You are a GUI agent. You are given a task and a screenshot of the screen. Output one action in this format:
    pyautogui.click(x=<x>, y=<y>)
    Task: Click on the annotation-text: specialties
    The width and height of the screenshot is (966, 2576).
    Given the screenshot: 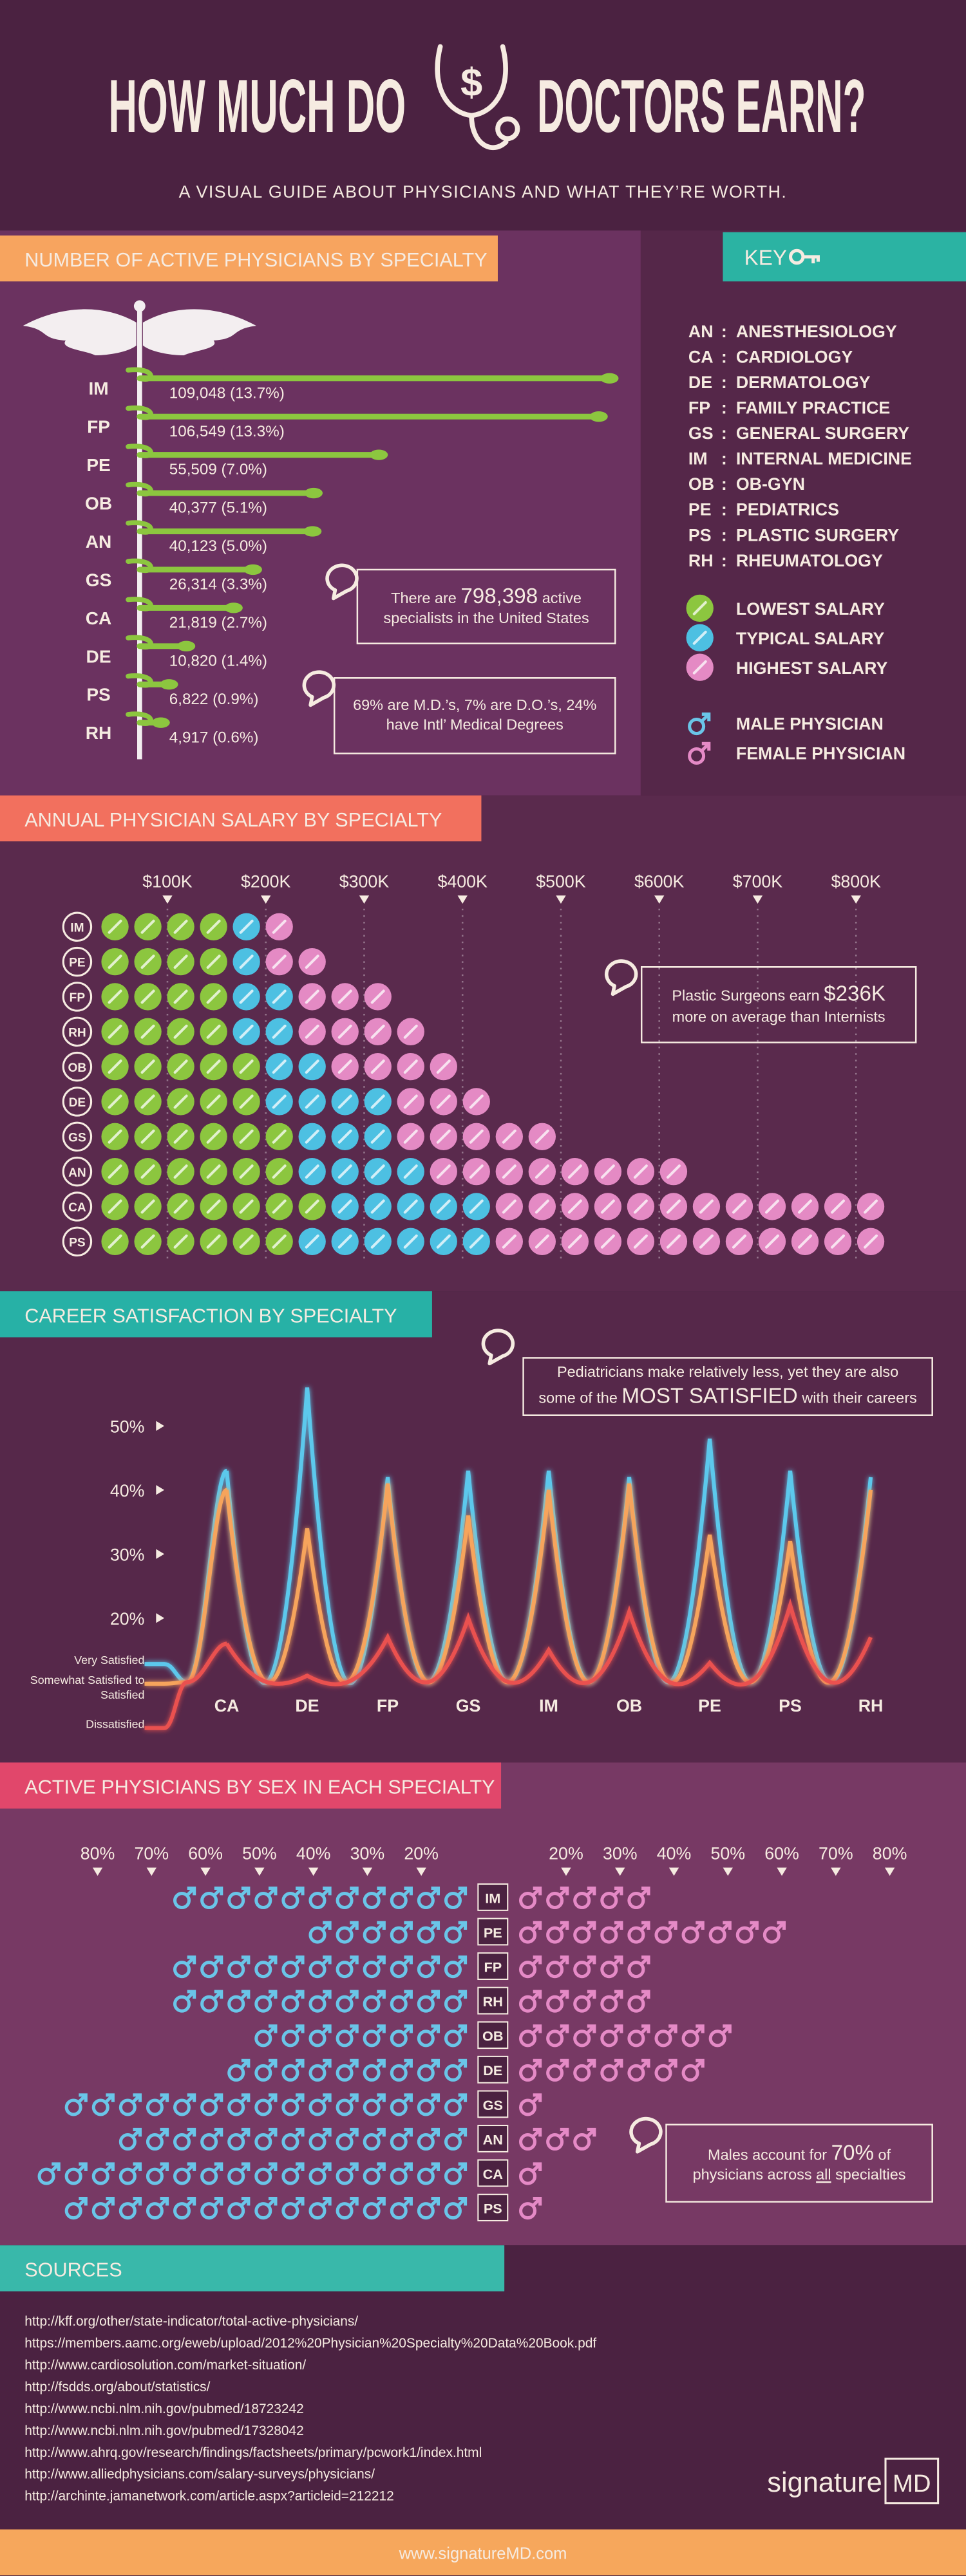 What is the action you would take?
    pyautogui.click(x=869, y=2175)
    